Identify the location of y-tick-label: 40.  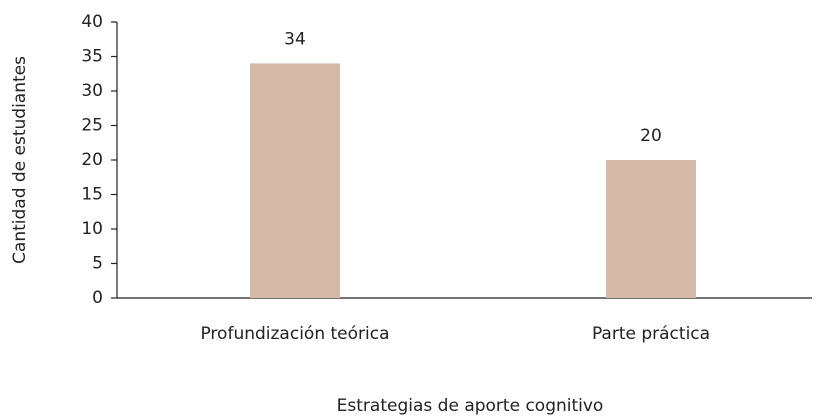
(92, 22).